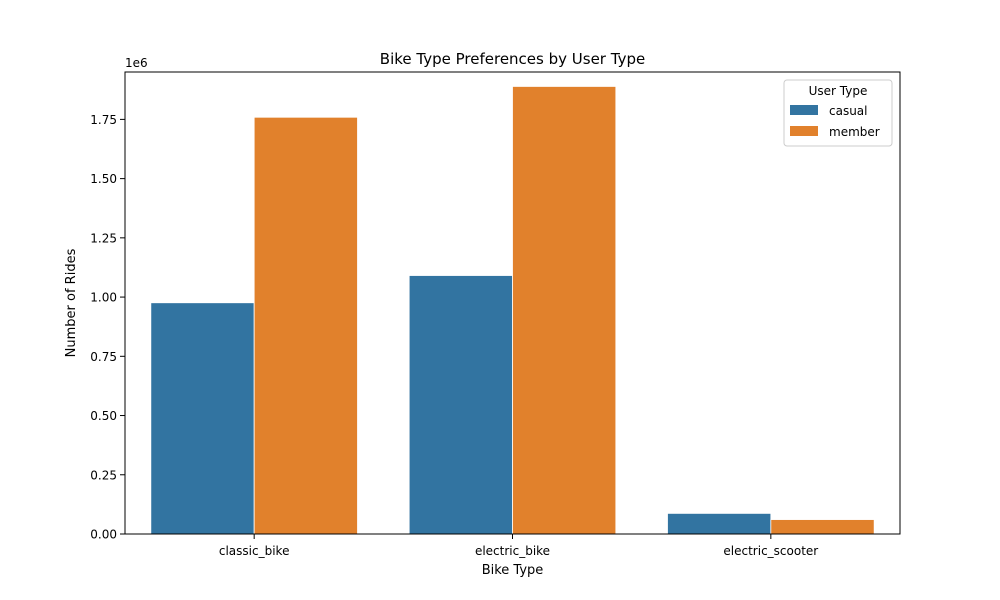 This screenshot has height=600, width=1000. What do you see at coordinates (512, 59) in the screenshot?
I see `chart-title: Bike Type Preferences by User Type` at bounding box center [512, 59].